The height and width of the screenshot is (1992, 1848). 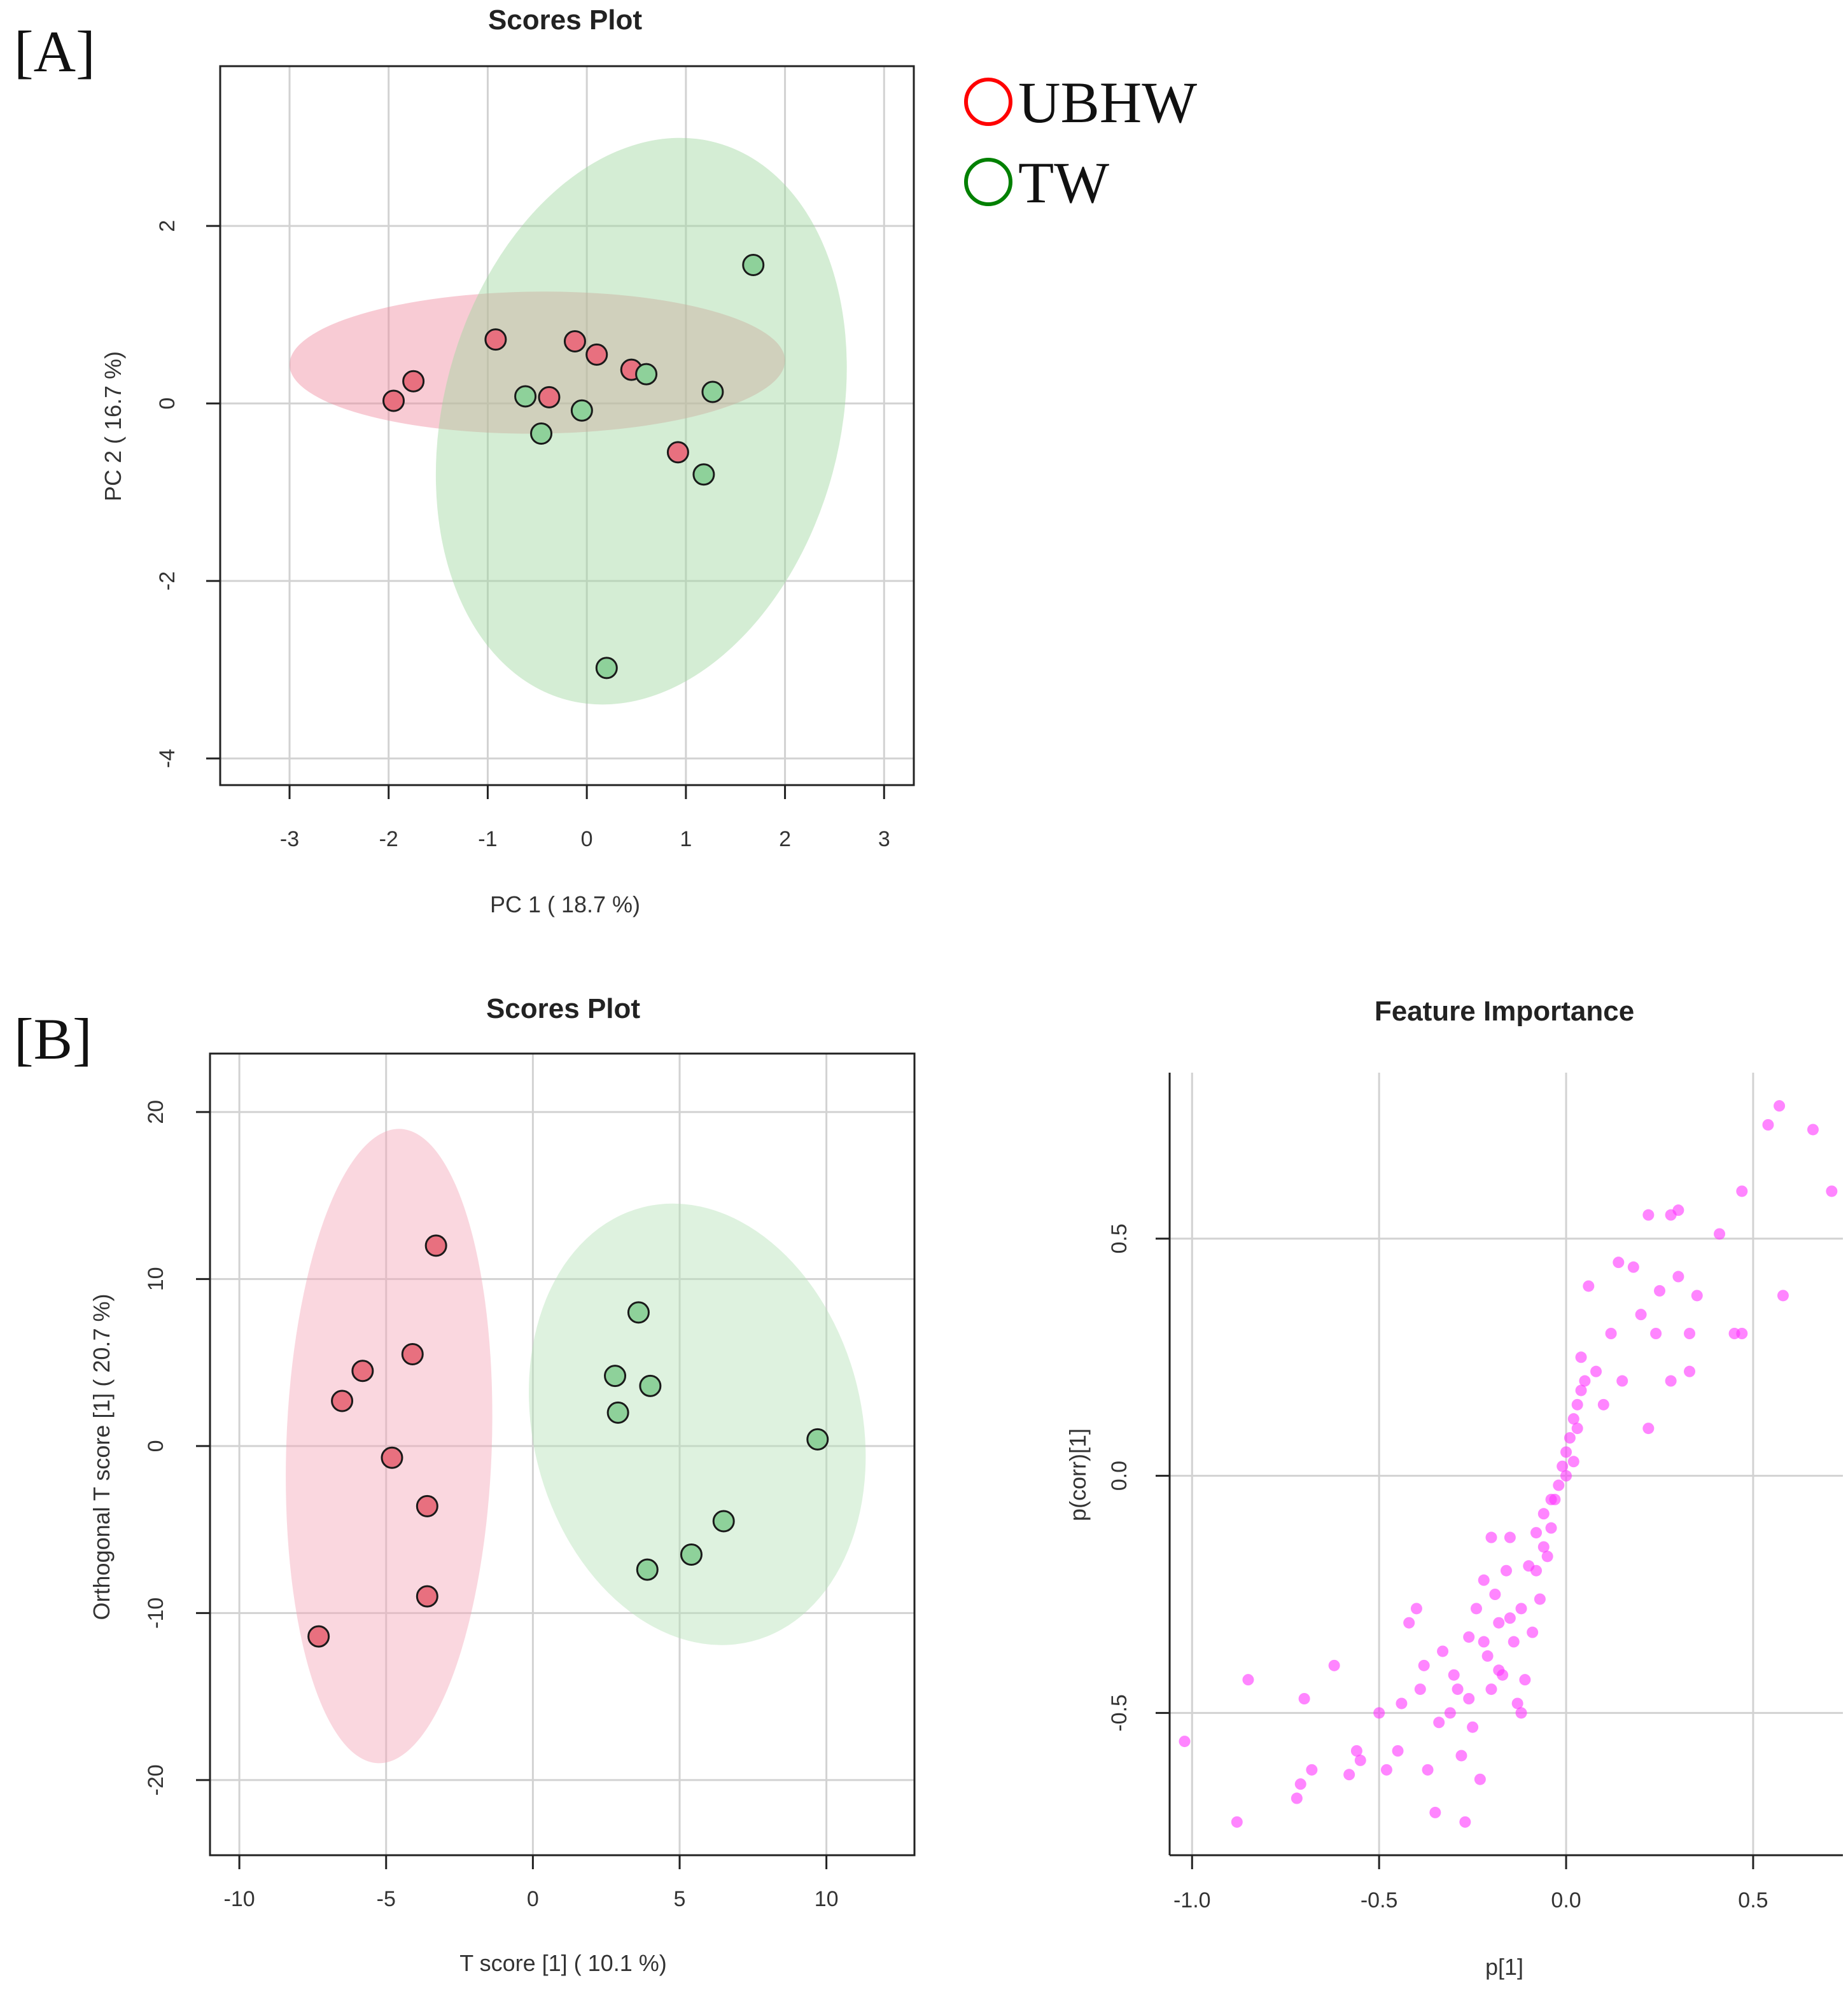 I want to click on x-tick-label: 2, so click(x=785, y=839).